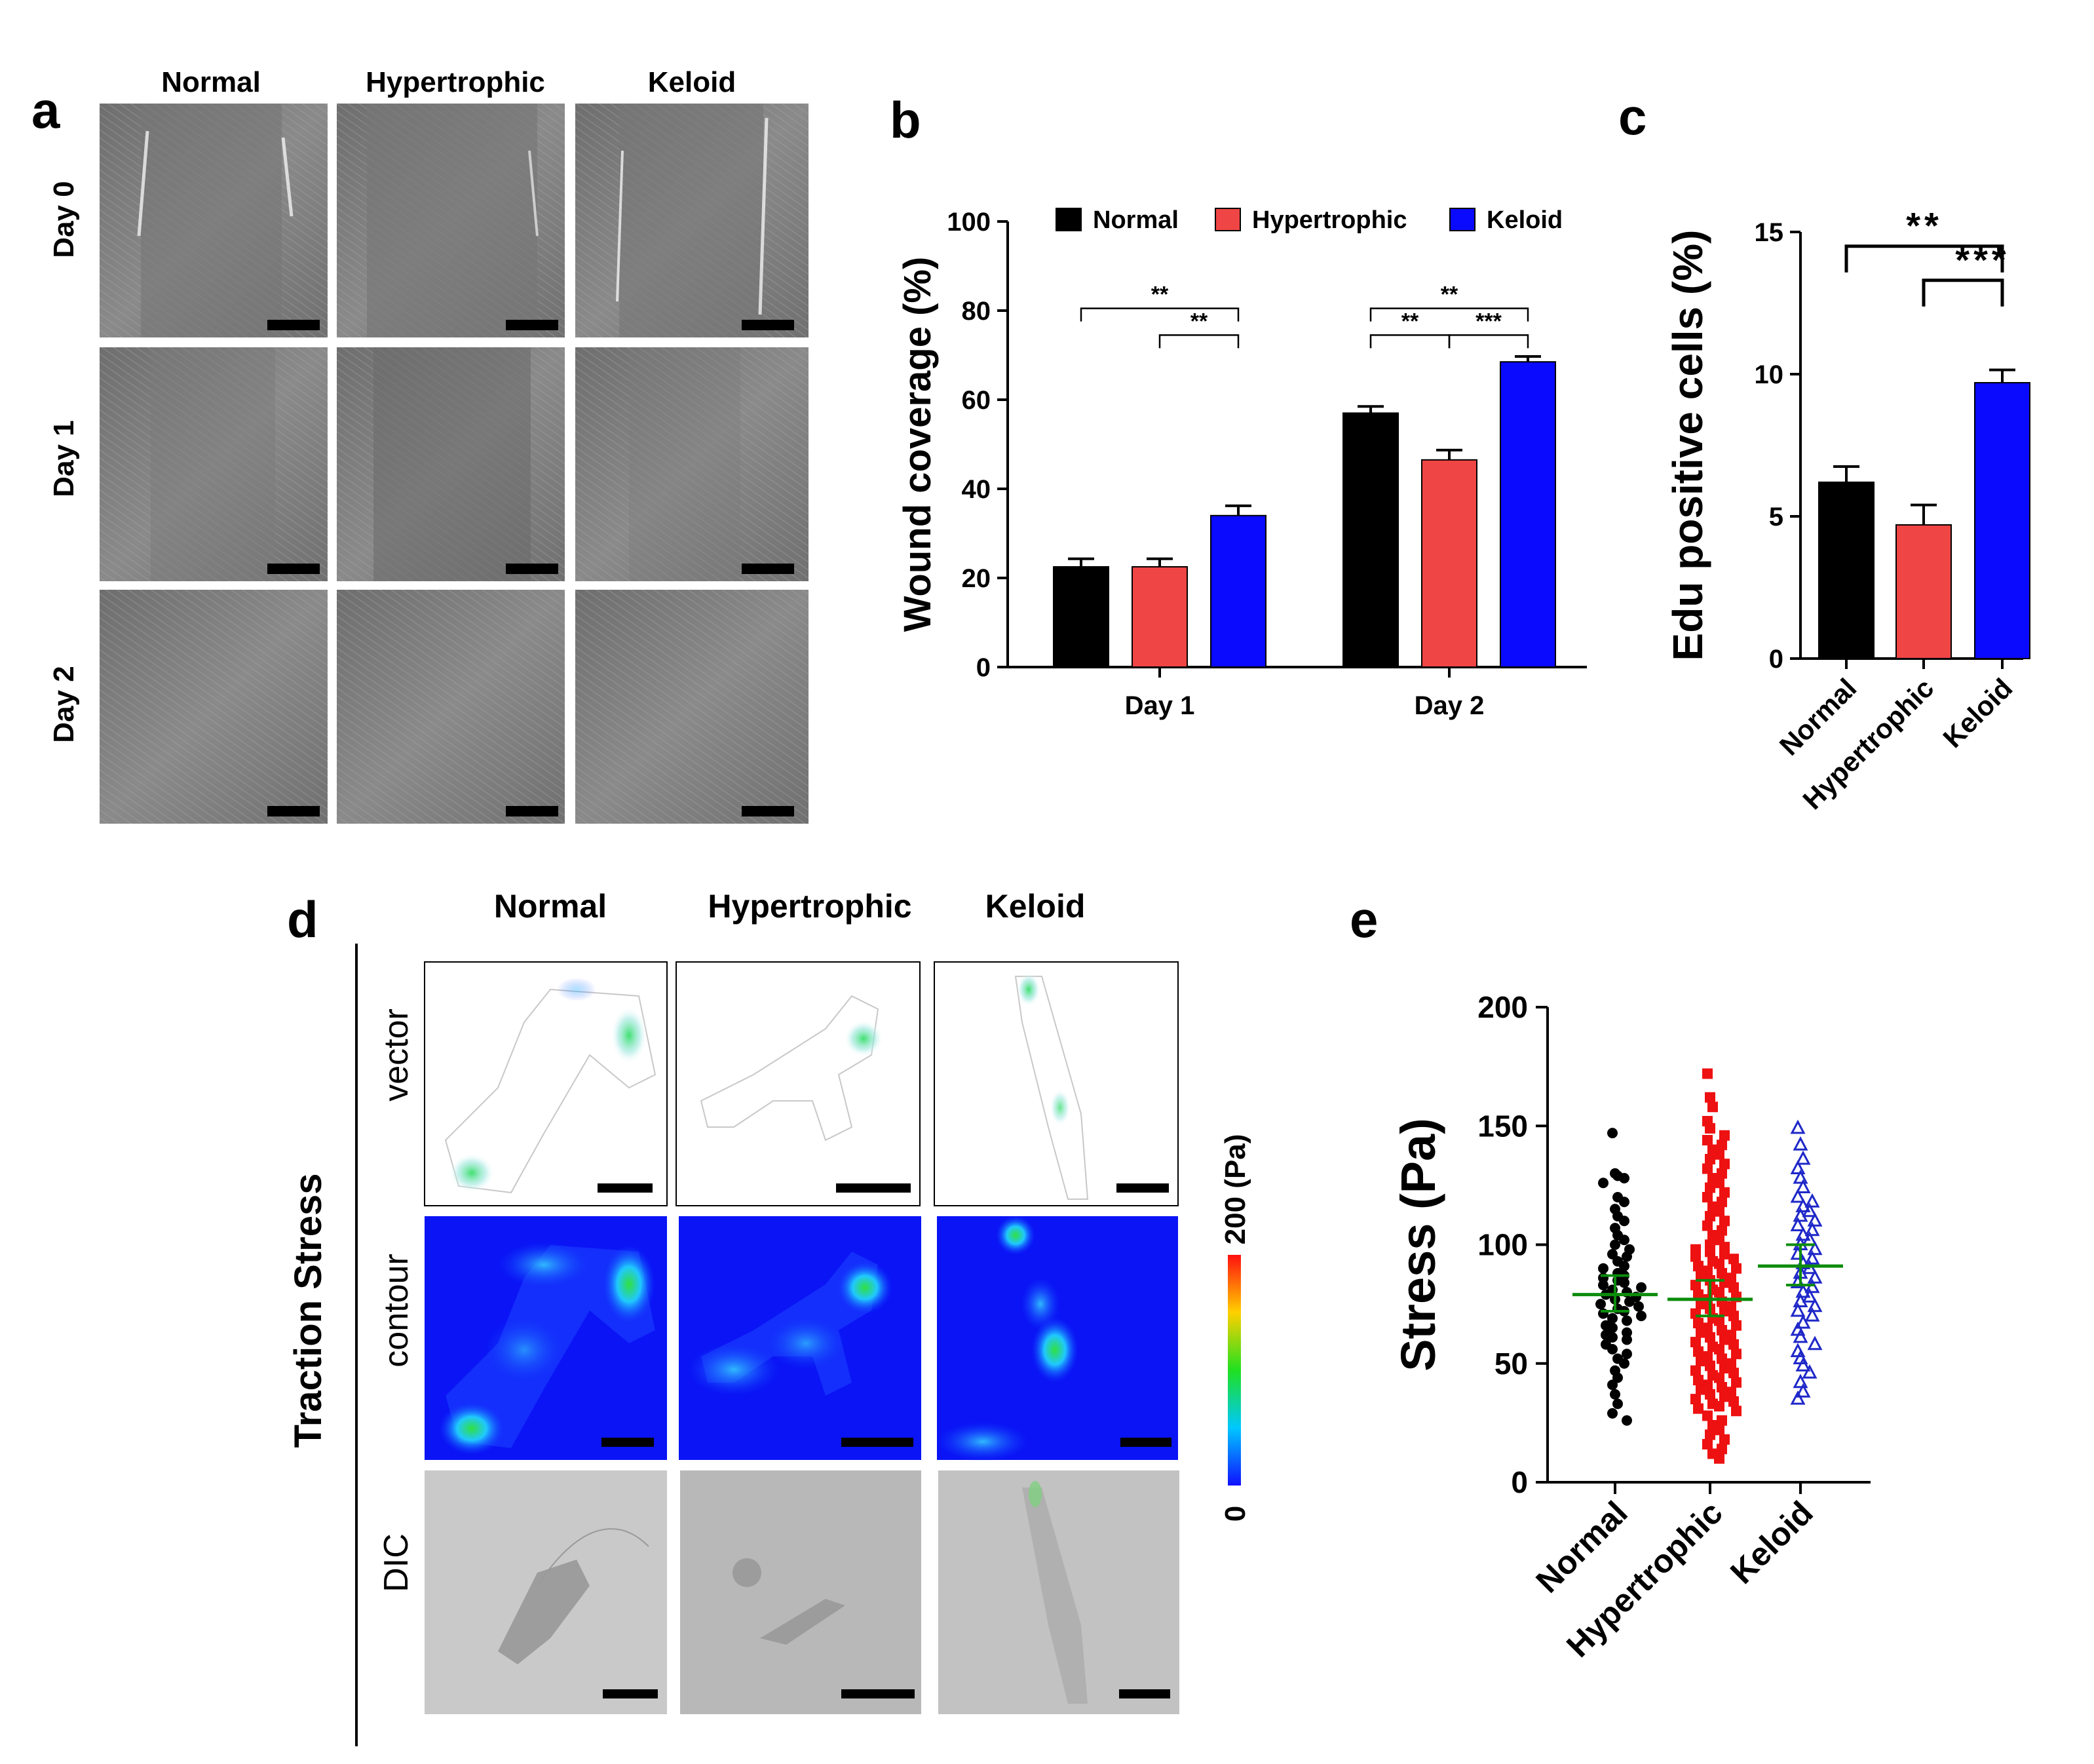 The width and height of the screenshot is (2094, 1764). Describe the element at coordinates (1868, 743) in the screenshot. I see `x-tick-label: Hypertrophic` at that location.